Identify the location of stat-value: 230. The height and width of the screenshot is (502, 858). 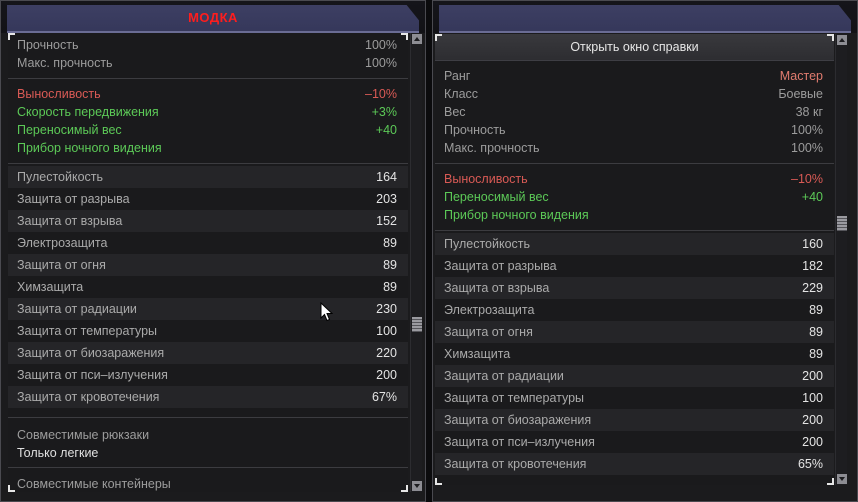
(386, 309).